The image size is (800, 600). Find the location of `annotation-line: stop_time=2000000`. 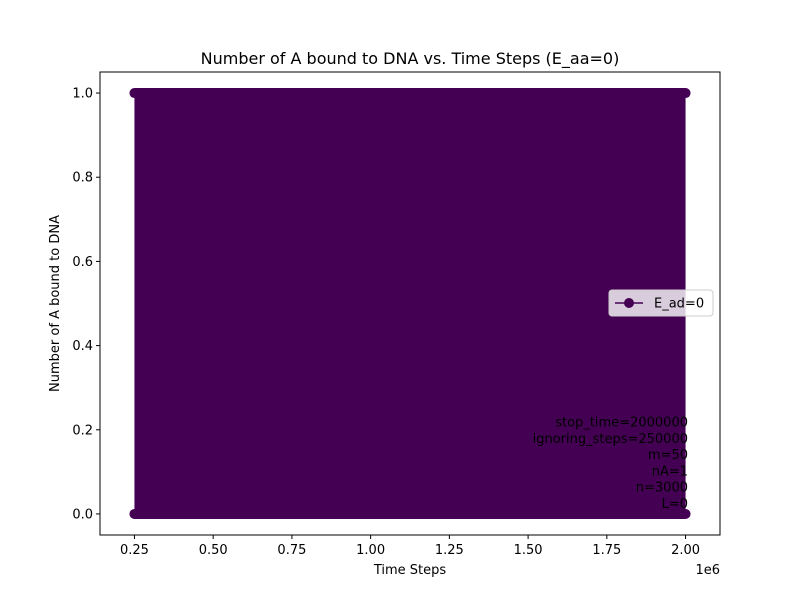

annotation-line: stop_time=2000000 is located at coordinates (621, 423).